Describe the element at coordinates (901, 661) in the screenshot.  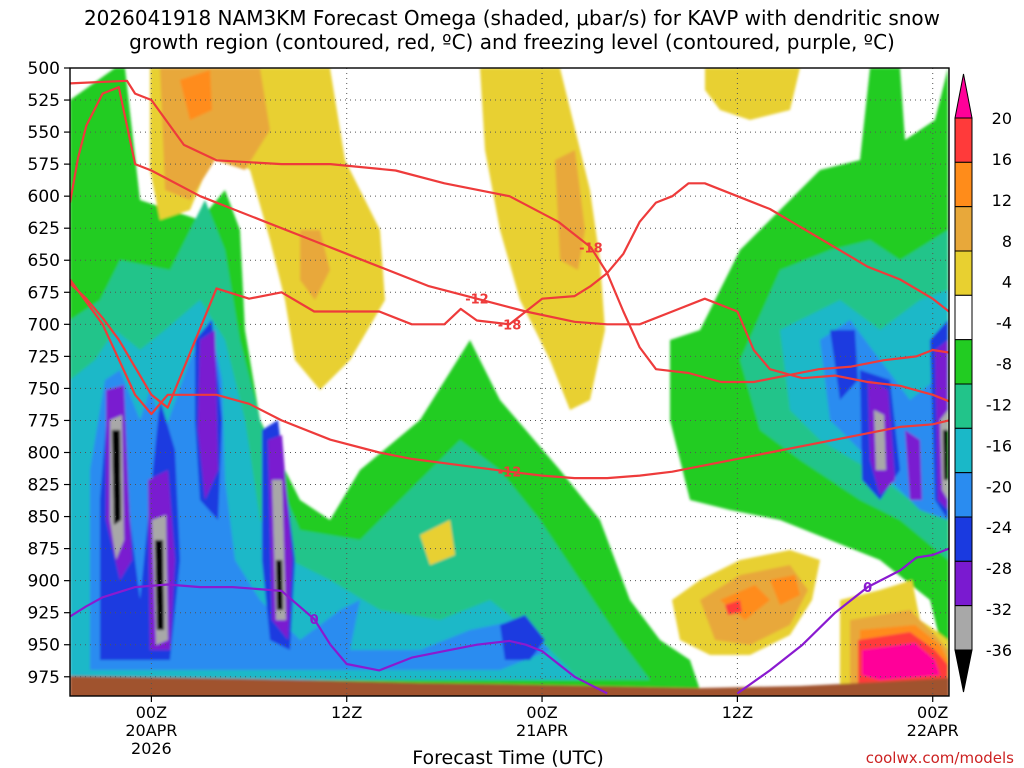
I see `omega-region-magenta` at that location.